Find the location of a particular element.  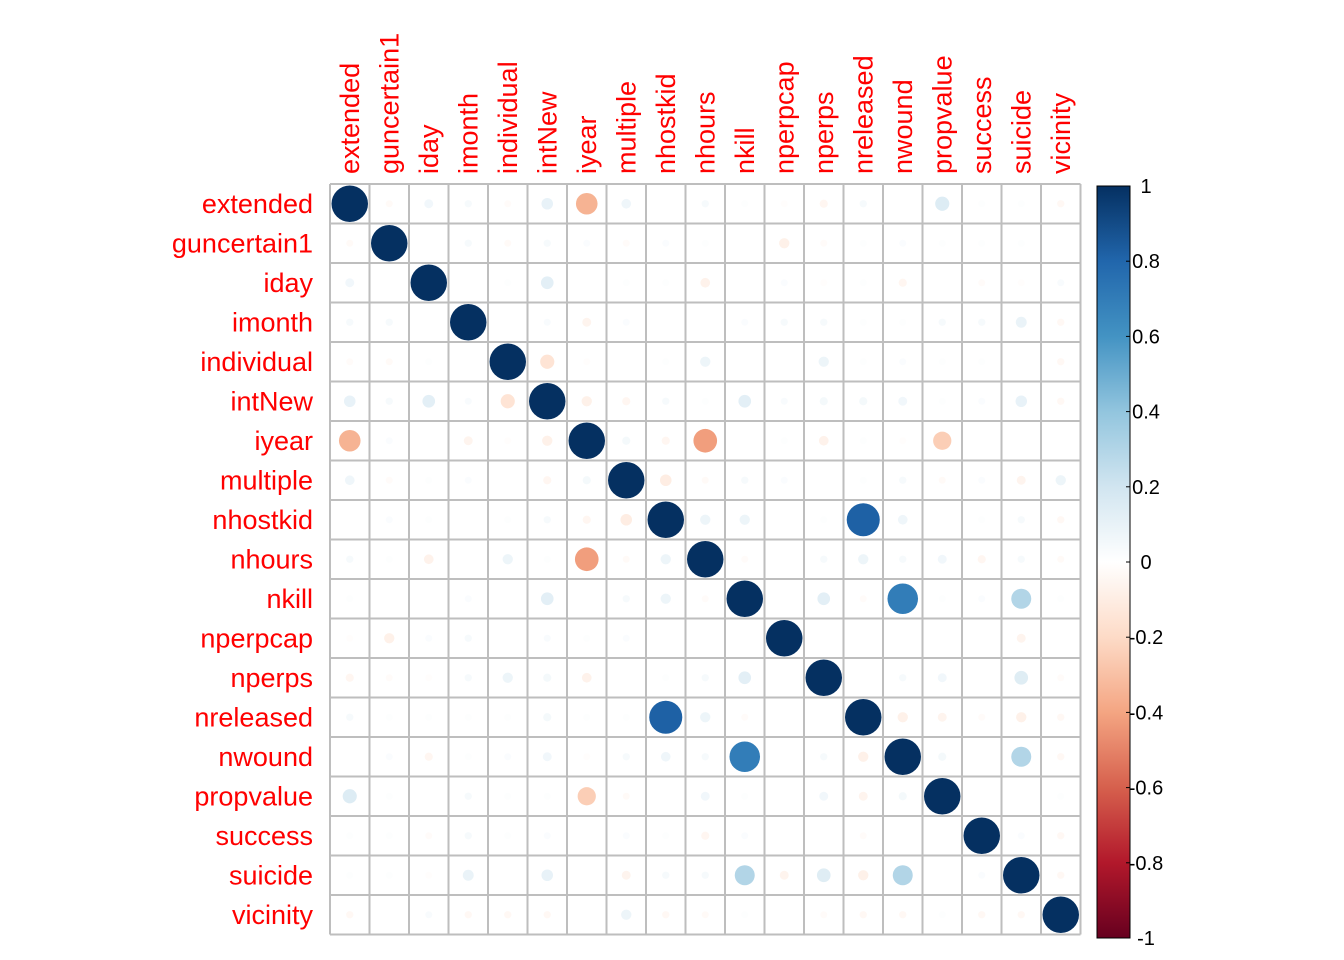

corr-circle-imonth-guncertain1 is located at coordinates (389, 322).